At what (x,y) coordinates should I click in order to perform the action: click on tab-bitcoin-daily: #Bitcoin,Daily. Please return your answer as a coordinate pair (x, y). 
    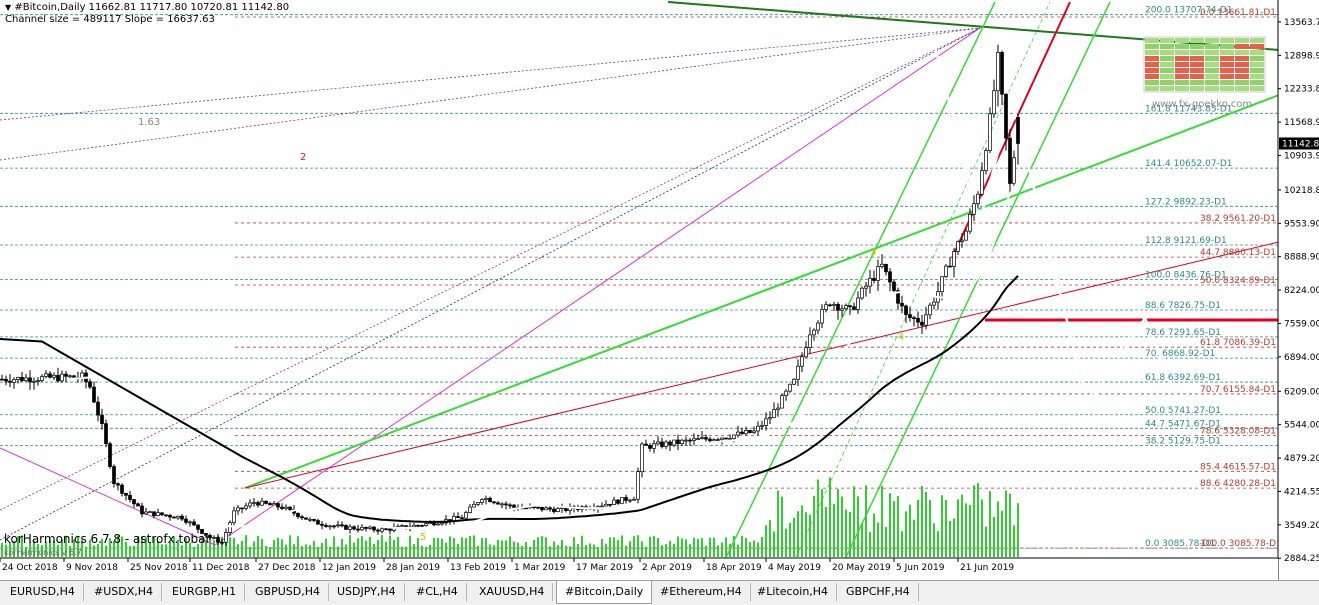
    Looking at the image, I should click on (604, 592).